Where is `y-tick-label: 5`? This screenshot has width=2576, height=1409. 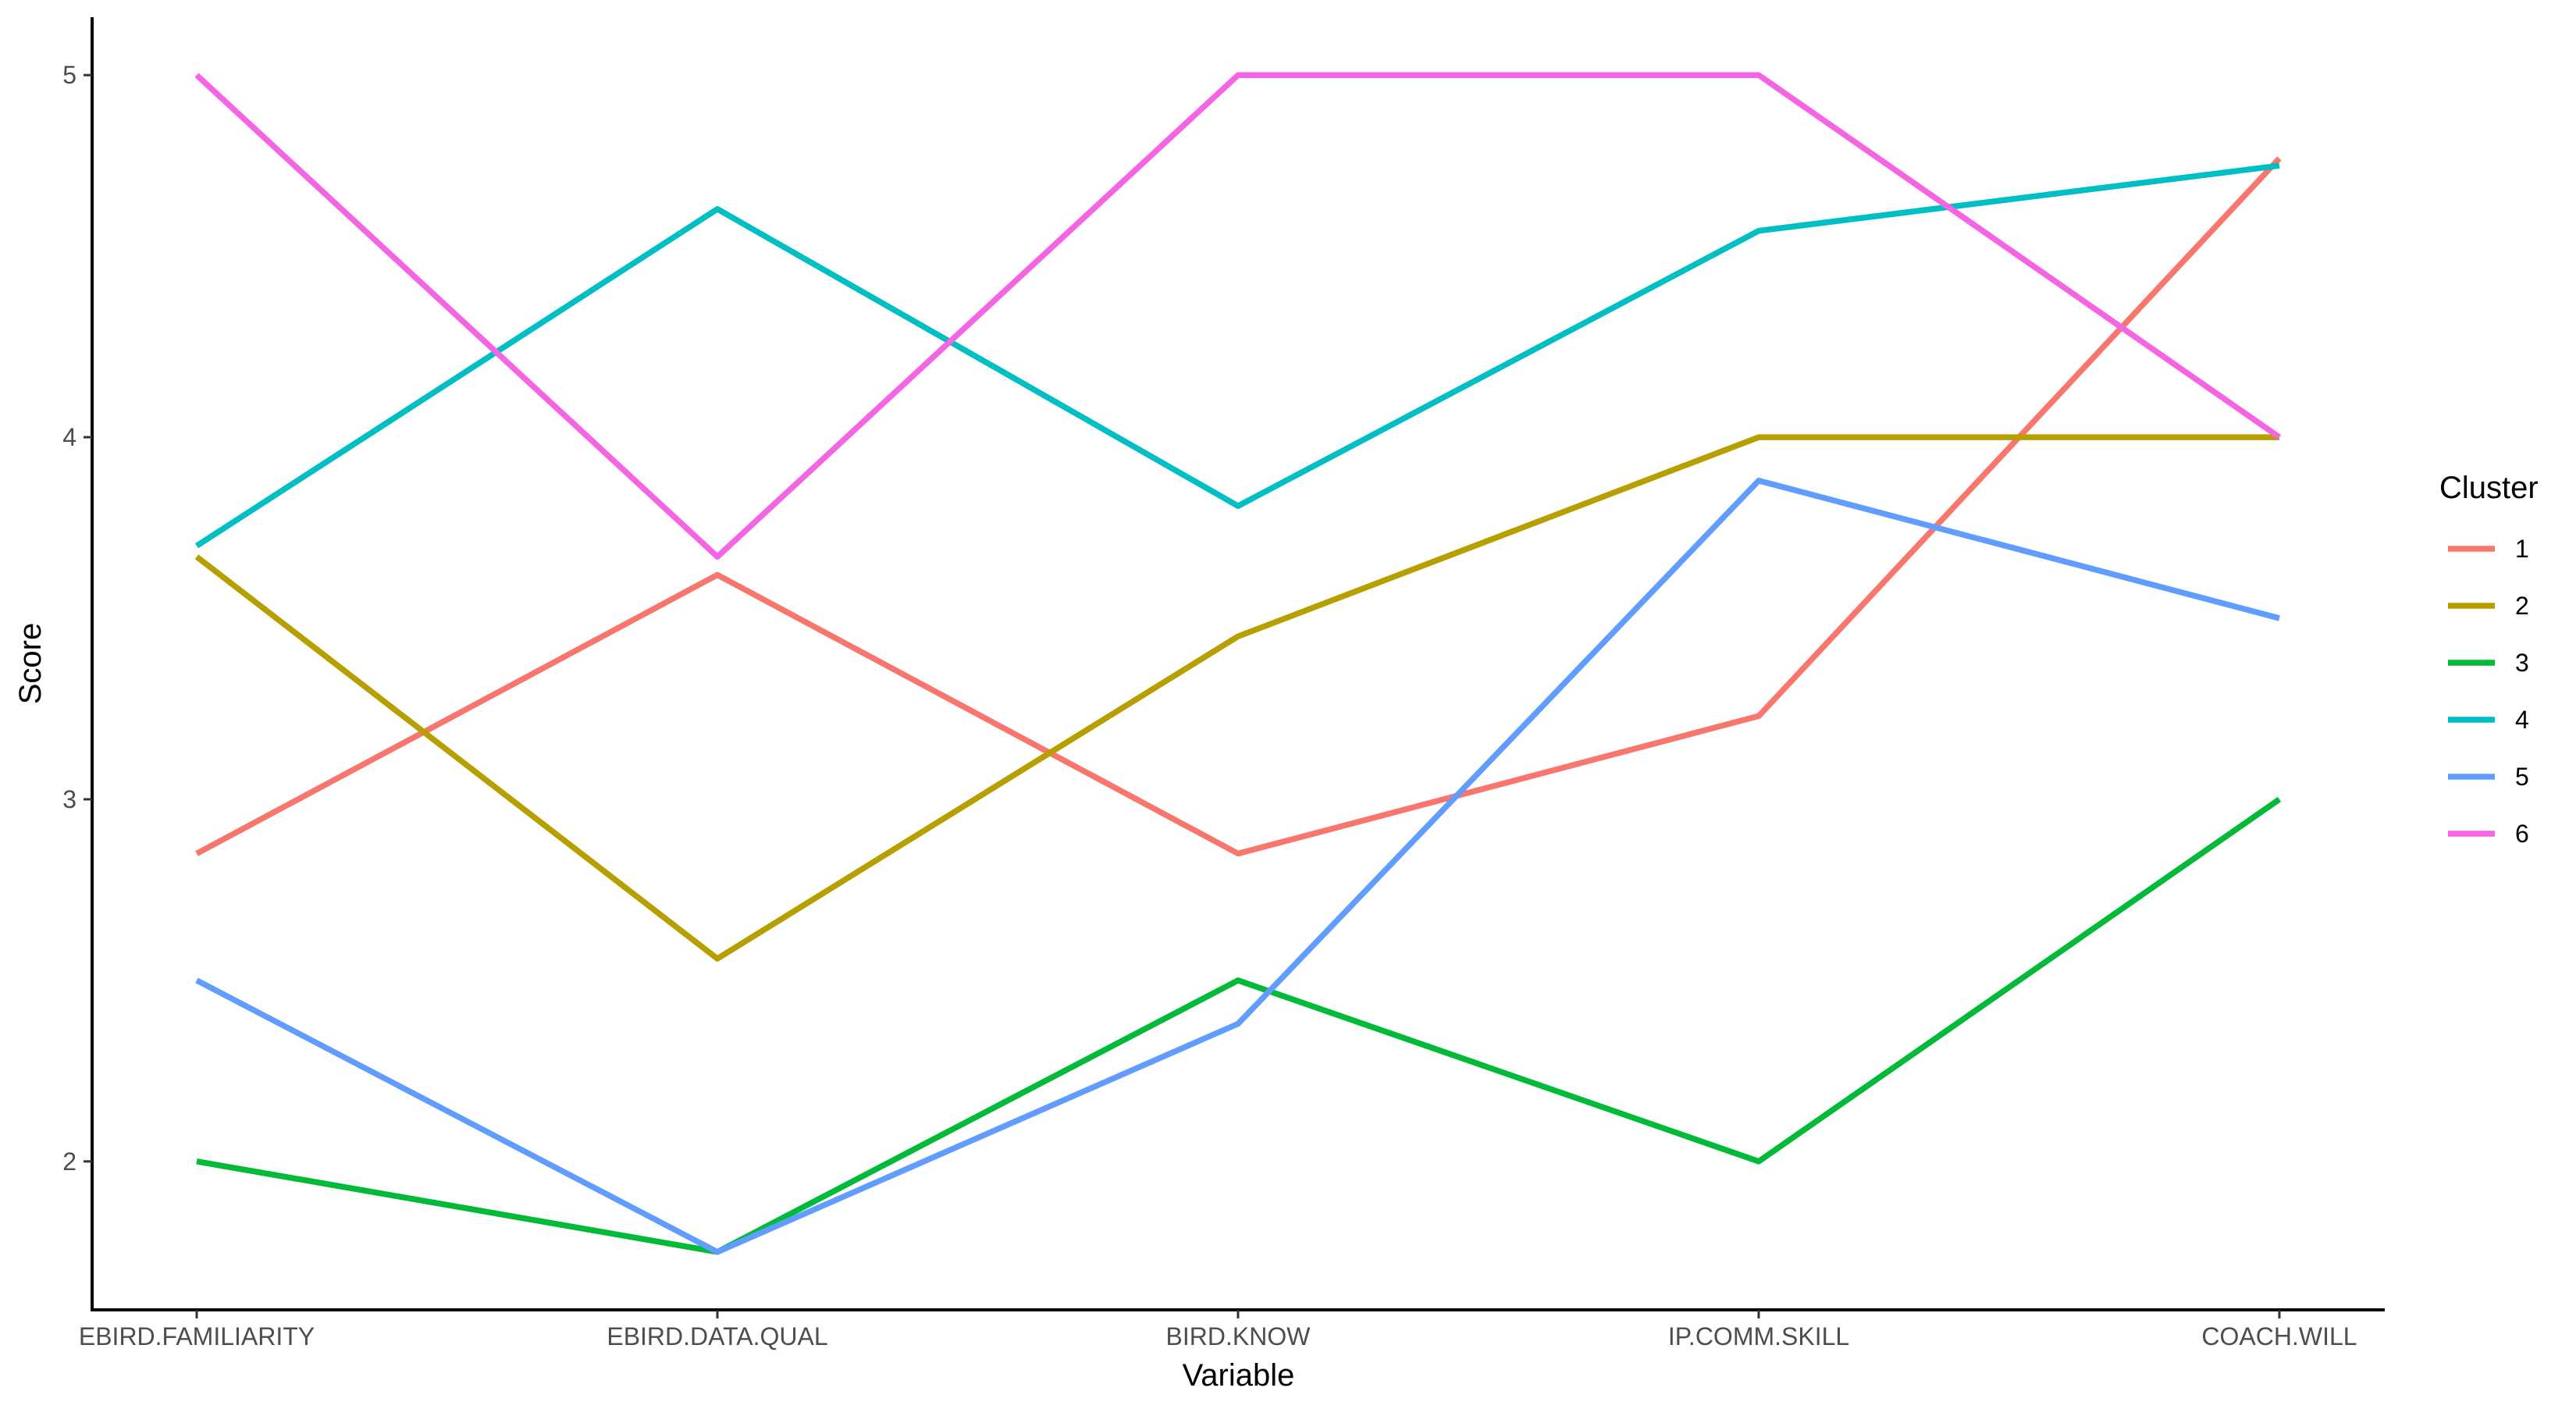
y-tick-label: 5 is located at coordinates (69, 75).